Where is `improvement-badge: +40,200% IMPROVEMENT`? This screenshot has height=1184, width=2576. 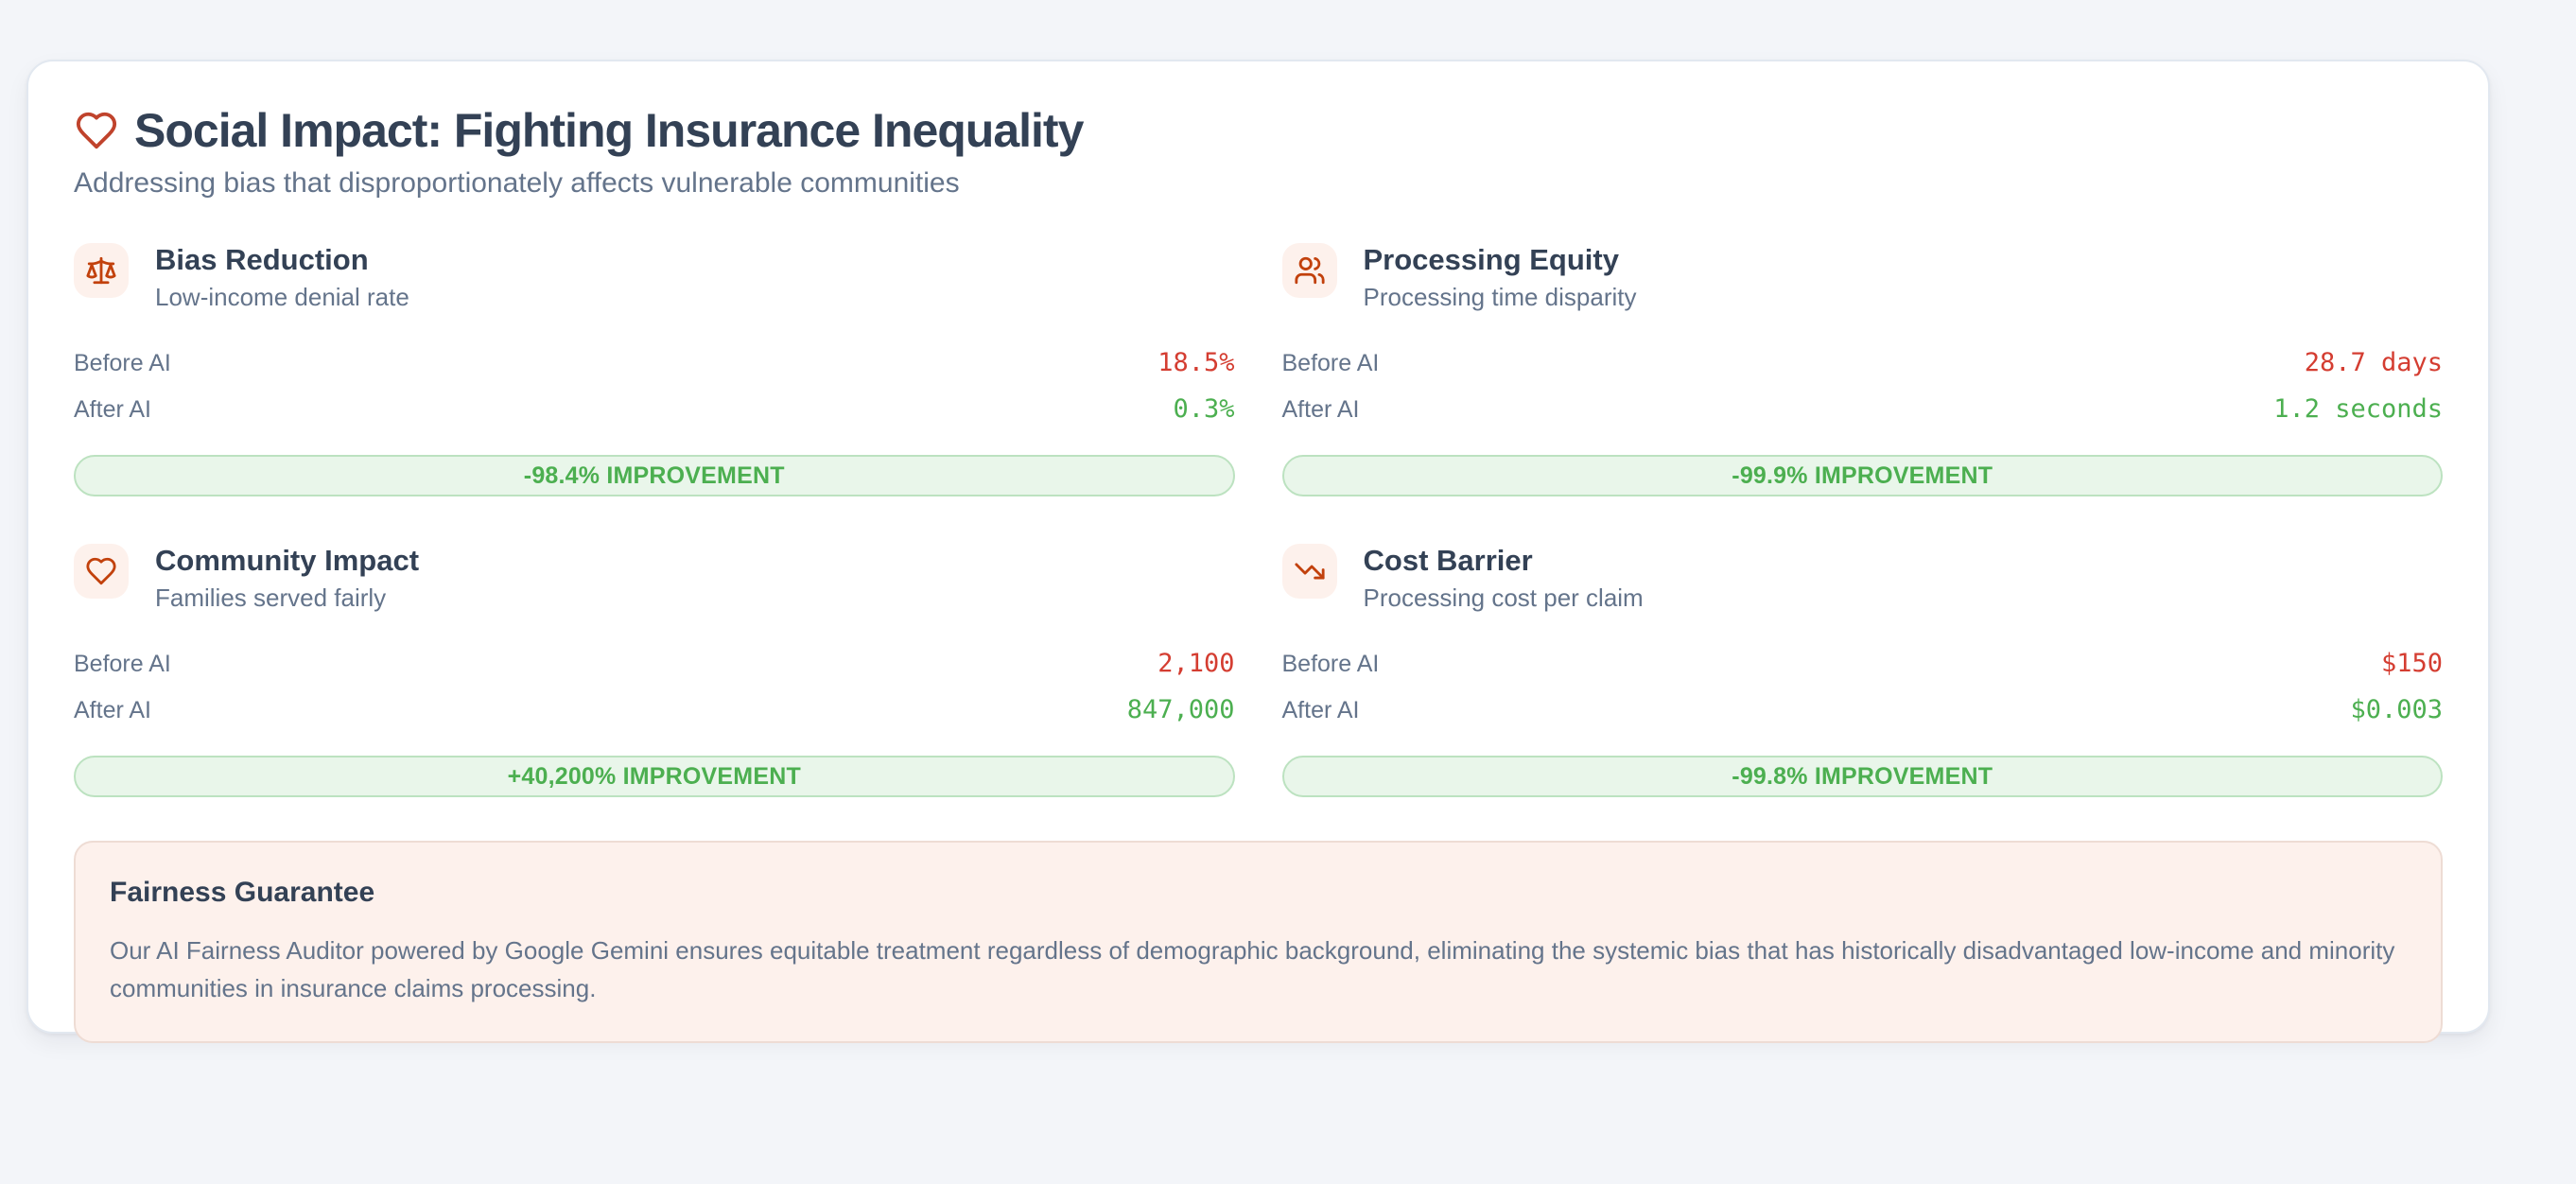
improvement-badge: +40,200% IMPROVEMENT is located at coordinates (654, 776).